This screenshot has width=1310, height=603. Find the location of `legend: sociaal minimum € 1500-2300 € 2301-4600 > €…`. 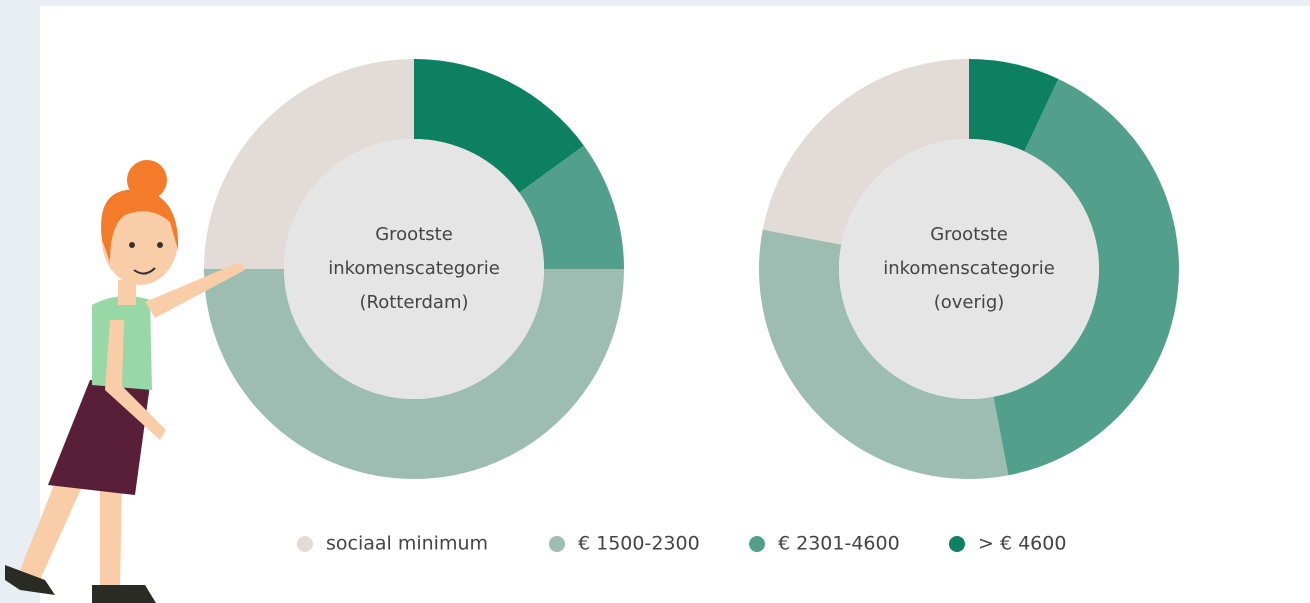

legend: sociaal minimum € 1500-2300 € 2301-4600 > €… is located at coordinates (681, 544).